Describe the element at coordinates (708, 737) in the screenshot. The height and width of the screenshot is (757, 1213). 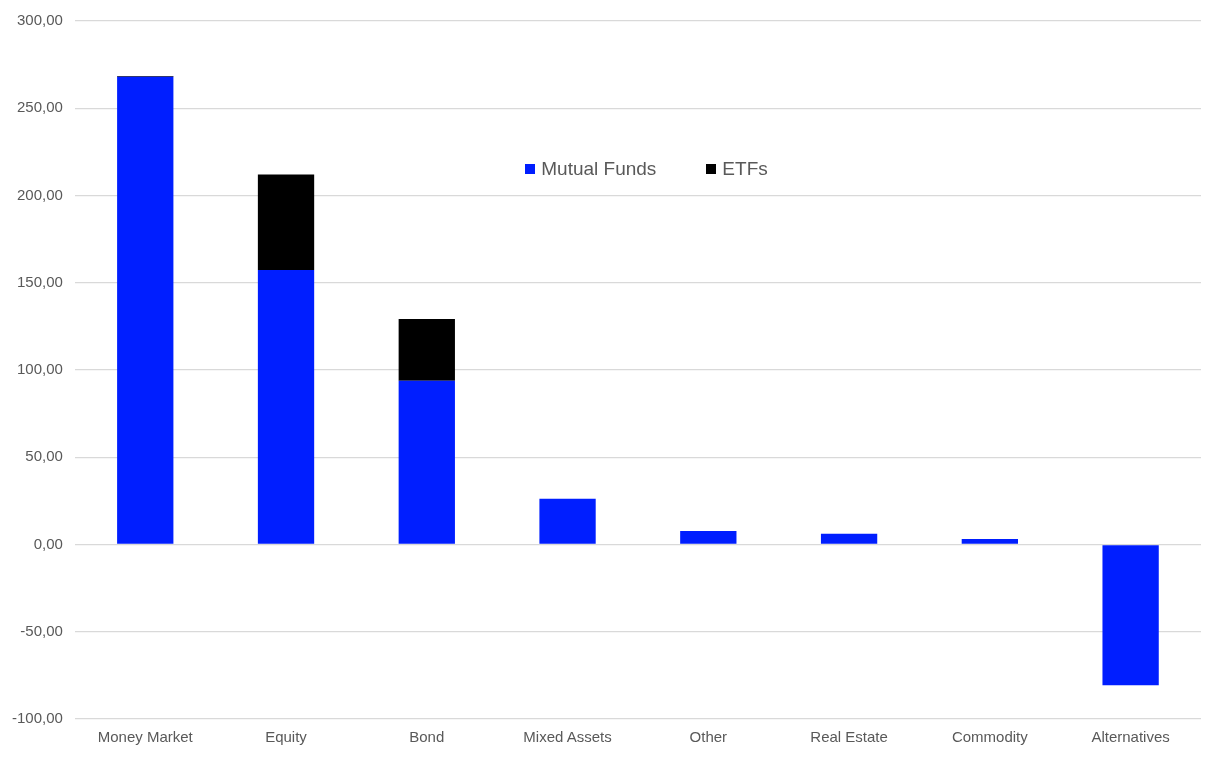
I see `x-tick-label: Other` at that location.